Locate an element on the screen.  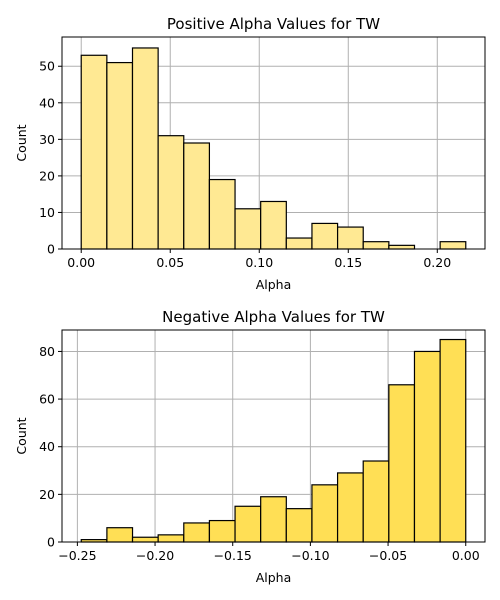
x-tick-label: −0.20 is located at coordinates (155, 555).